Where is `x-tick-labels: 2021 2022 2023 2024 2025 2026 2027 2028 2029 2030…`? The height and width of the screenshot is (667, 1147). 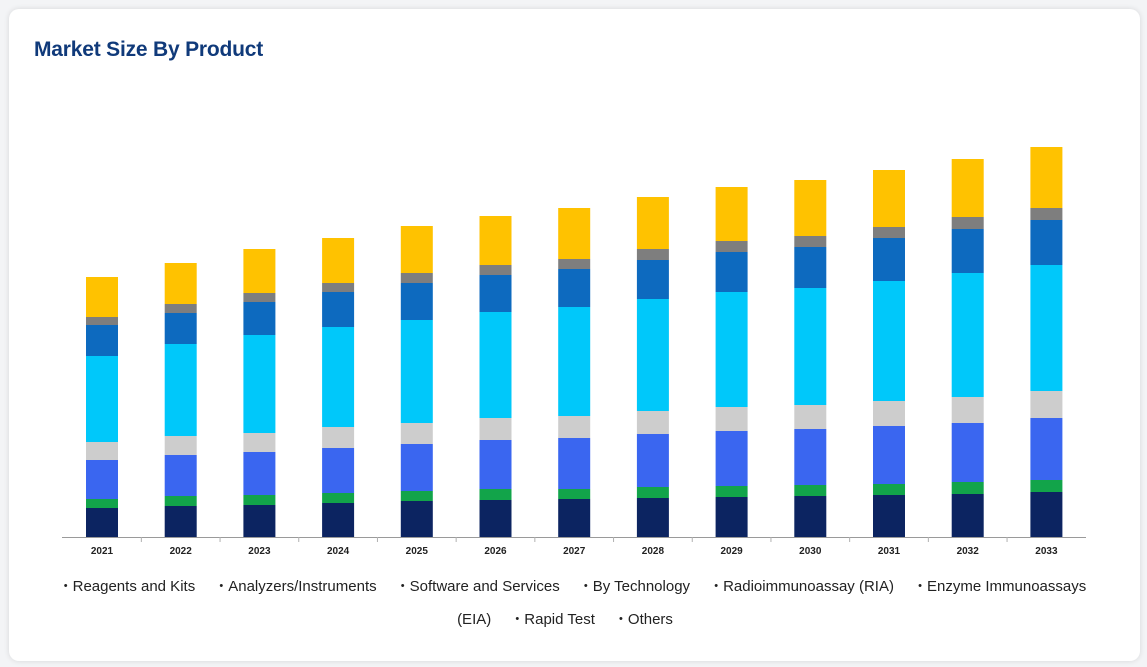
x-tick-labels: 2021 2022 2023 2024 2025 2026 2027 2028 2029 2030… is located at coordinates (574, 547).